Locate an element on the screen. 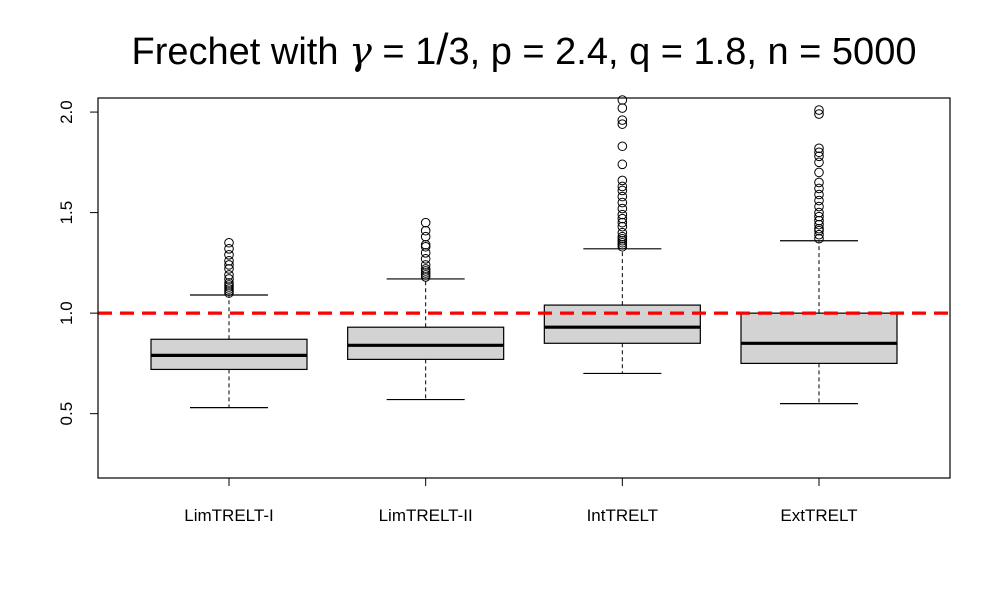 Image resolution: width=1000 pixels, height=600 pixels. y-tick-label: 0.5 is located at coordinates (66, 414).